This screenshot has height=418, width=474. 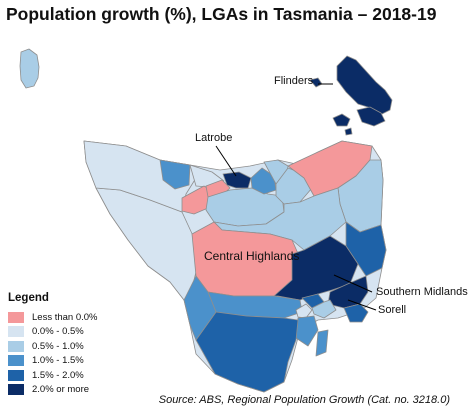 I want to click on label-sorell: Sorell, so click(x=392, y=310).